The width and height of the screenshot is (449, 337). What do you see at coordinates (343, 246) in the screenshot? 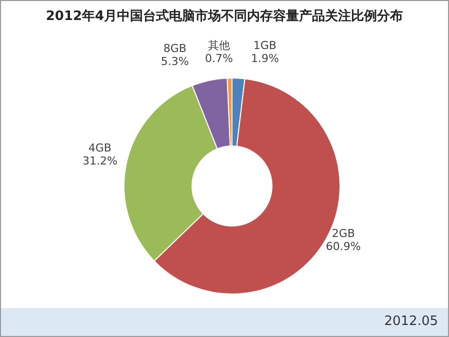
I see `data-label: 60.9%` at bounding box center [343, 246].